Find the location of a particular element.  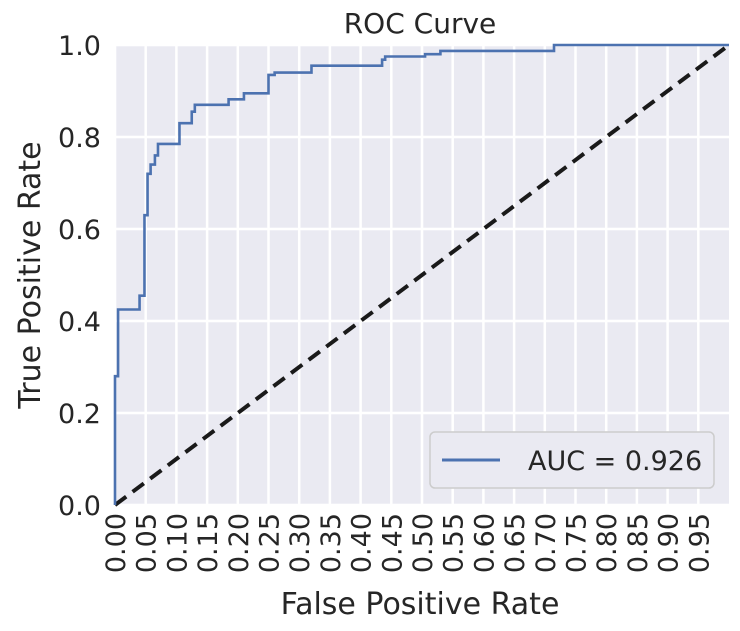

y-tick-label: 0.2 is located at coordinates (79, 414).